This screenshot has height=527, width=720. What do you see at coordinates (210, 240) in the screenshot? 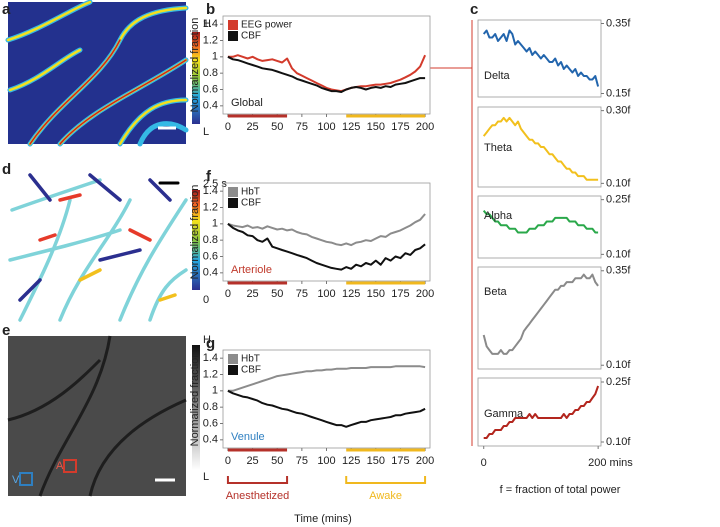
I see `y-tick-label: 0.8` at bounding box center [210, 240].